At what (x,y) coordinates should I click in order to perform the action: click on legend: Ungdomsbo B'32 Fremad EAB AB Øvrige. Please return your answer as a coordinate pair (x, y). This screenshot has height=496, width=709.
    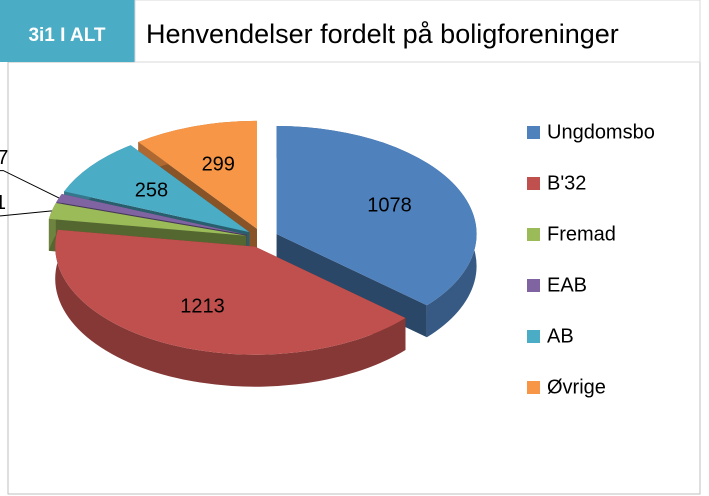
    Looking at the image, I should click on (591, 259).